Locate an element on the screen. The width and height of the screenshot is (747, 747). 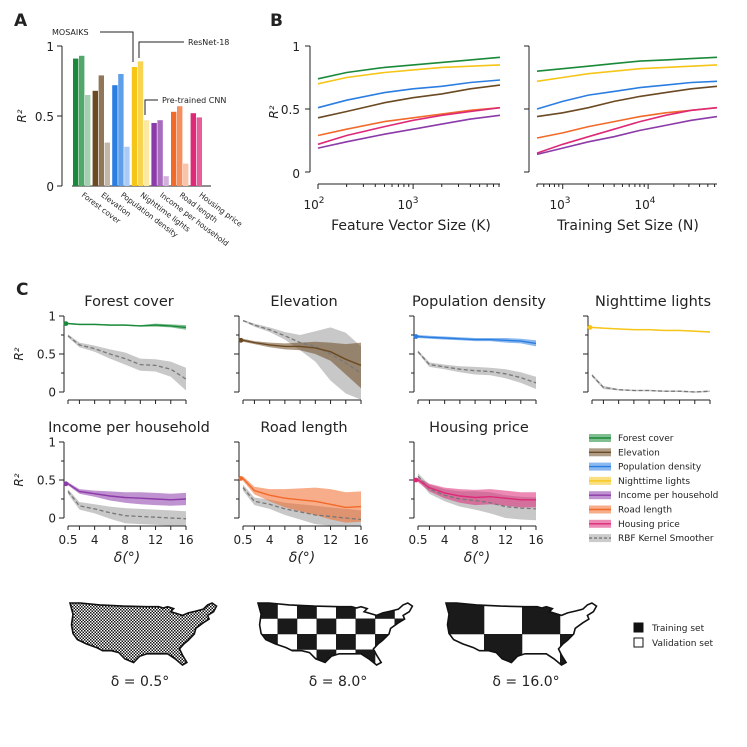
legend-label: Housing price is located at coordinates (649, 525).